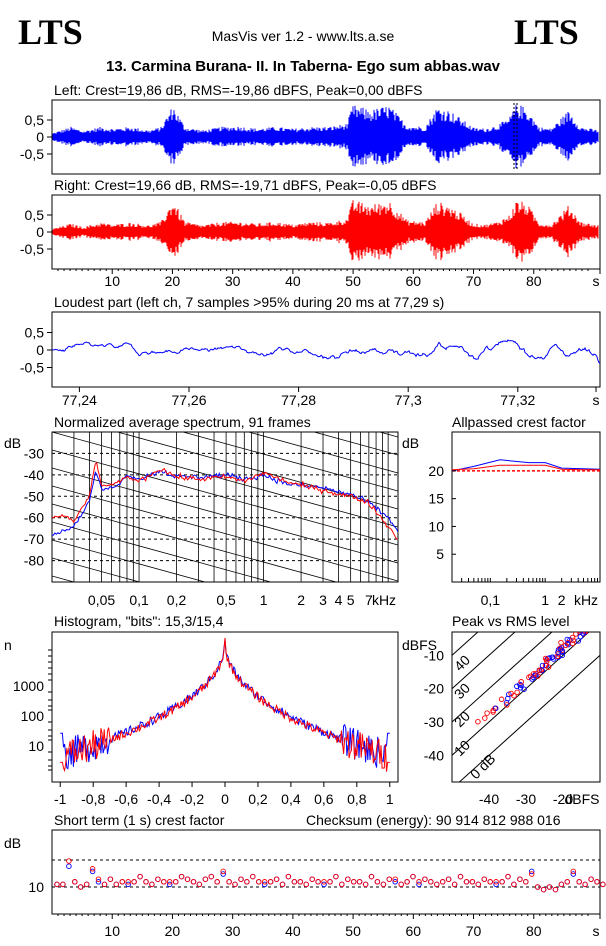  Describe the element at coordinates (433, 820) in the screenshot. I see `checksum-text: Checksum (energy): 90 914 812 988 016` at that location.